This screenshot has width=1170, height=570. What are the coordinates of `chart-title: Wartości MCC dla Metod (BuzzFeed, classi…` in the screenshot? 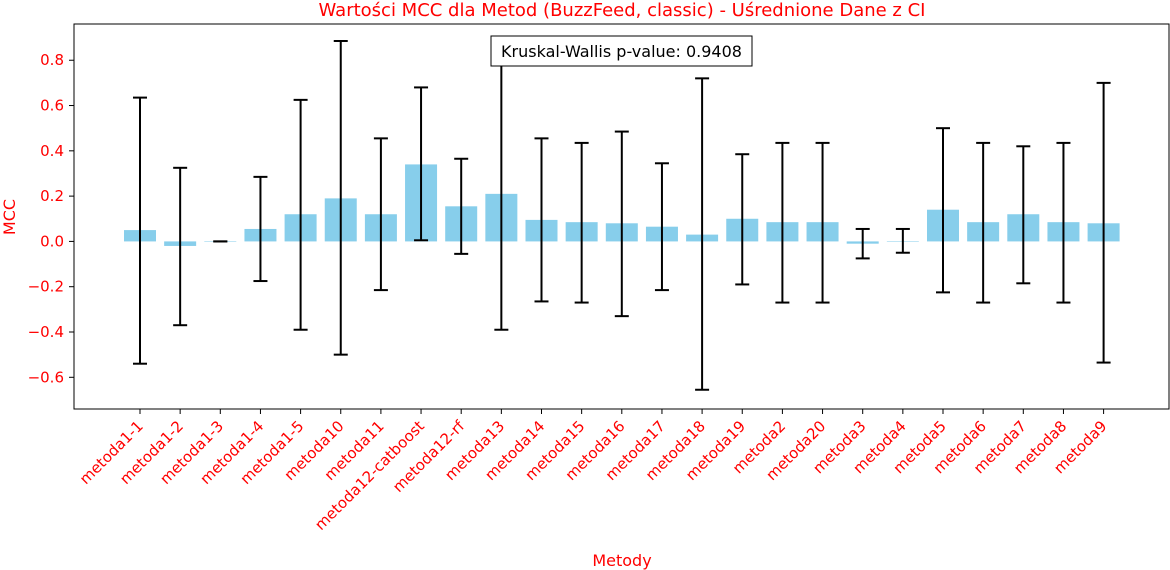 It's located at (622, 10).